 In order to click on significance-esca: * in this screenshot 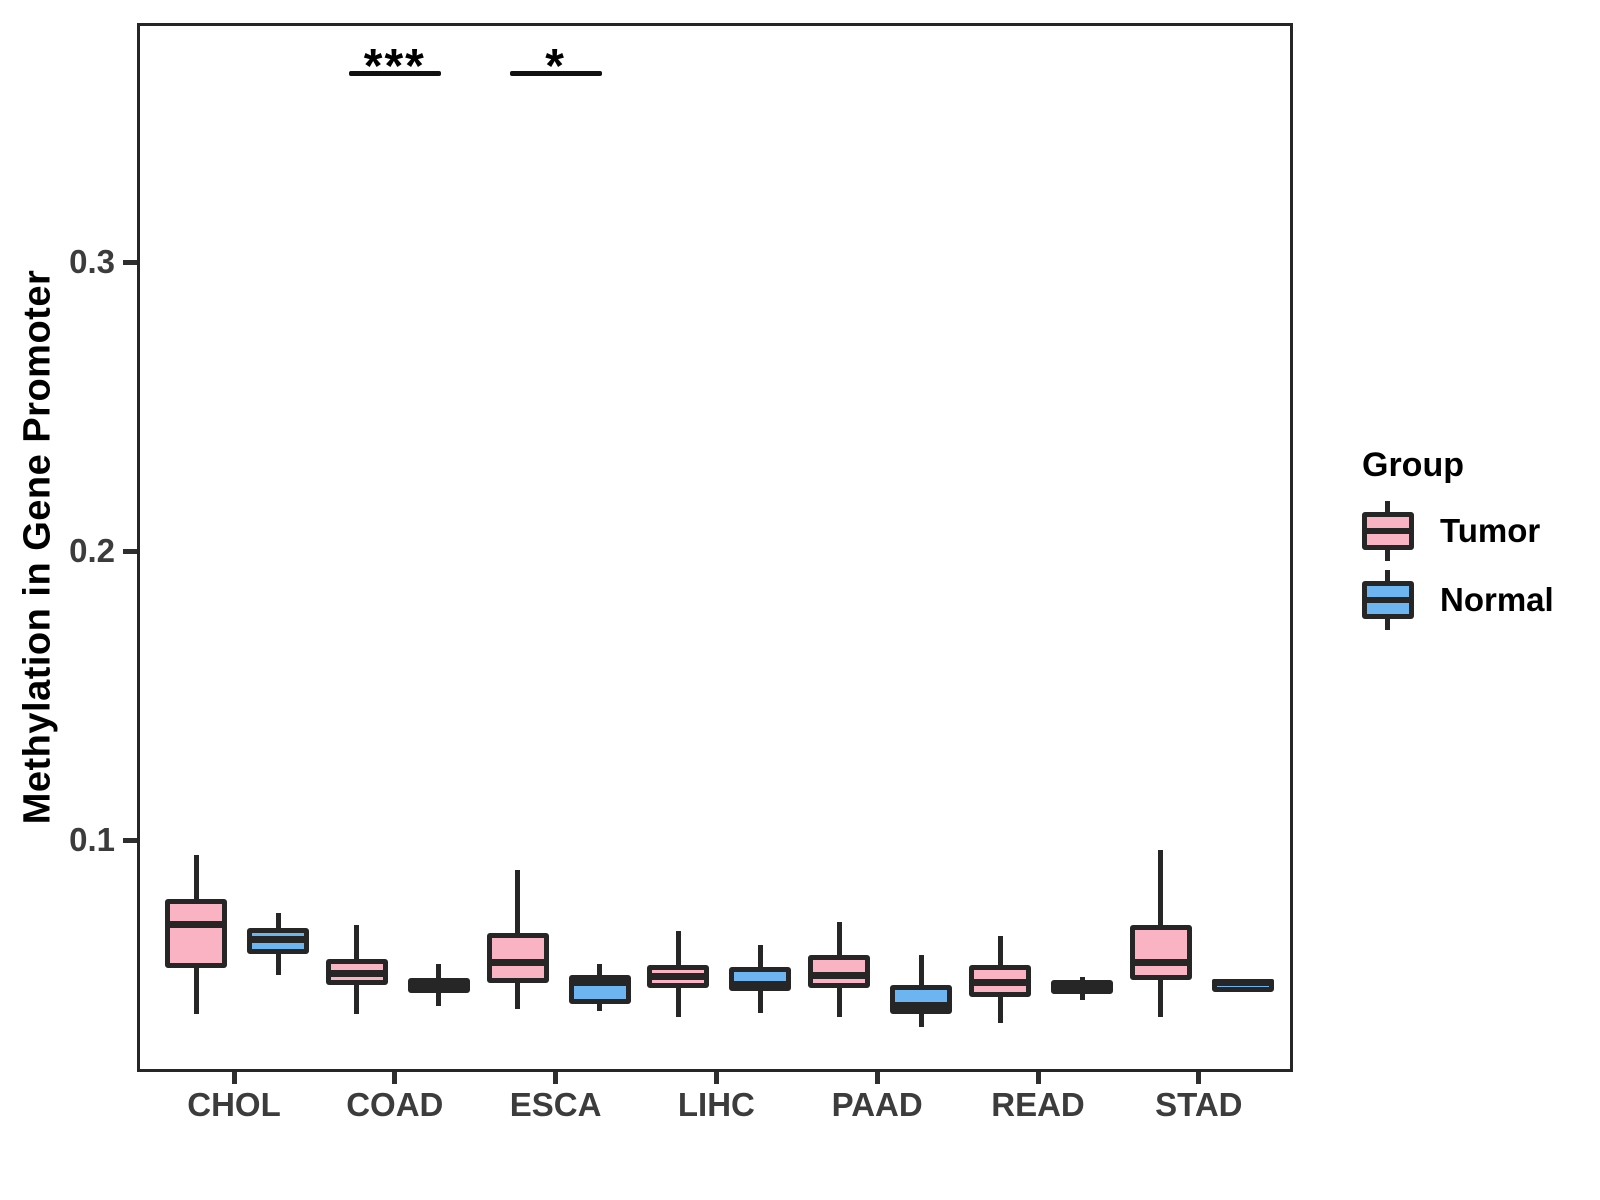, I will do `click(555, 65)`.